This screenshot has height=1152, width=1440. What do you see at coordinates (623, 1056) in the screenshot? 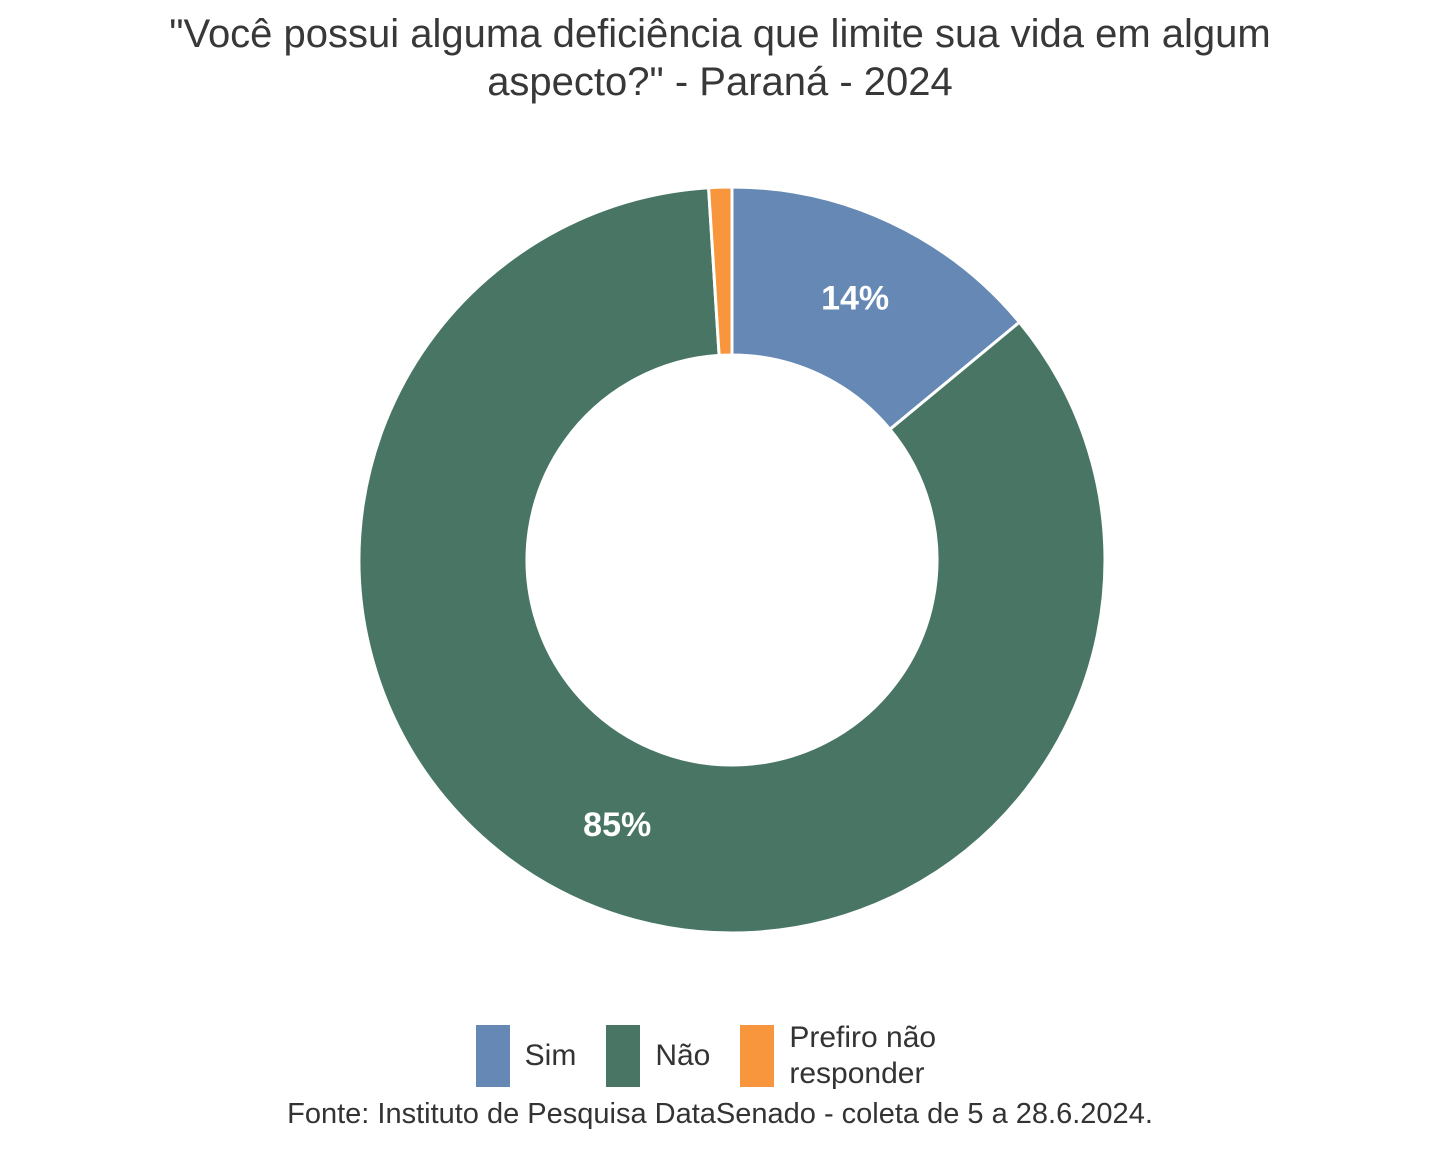
I see `legend-key-nao` at bounding box center [623, 1056].